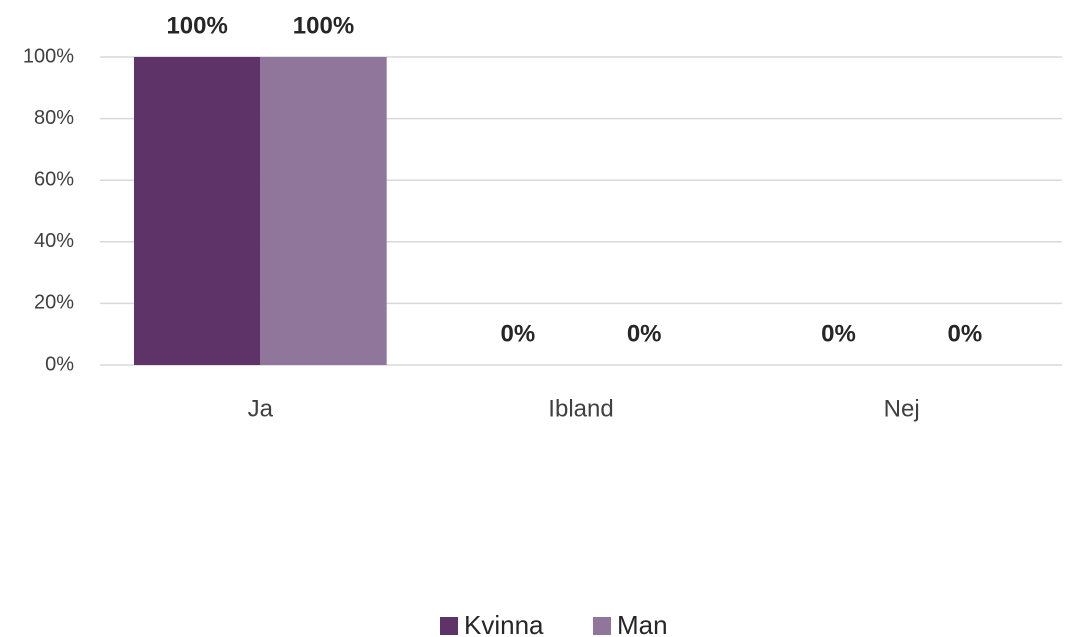 This screenshot has width=1076, height=637. I want to click on y-tick-label: 20%, so click(54, 303).